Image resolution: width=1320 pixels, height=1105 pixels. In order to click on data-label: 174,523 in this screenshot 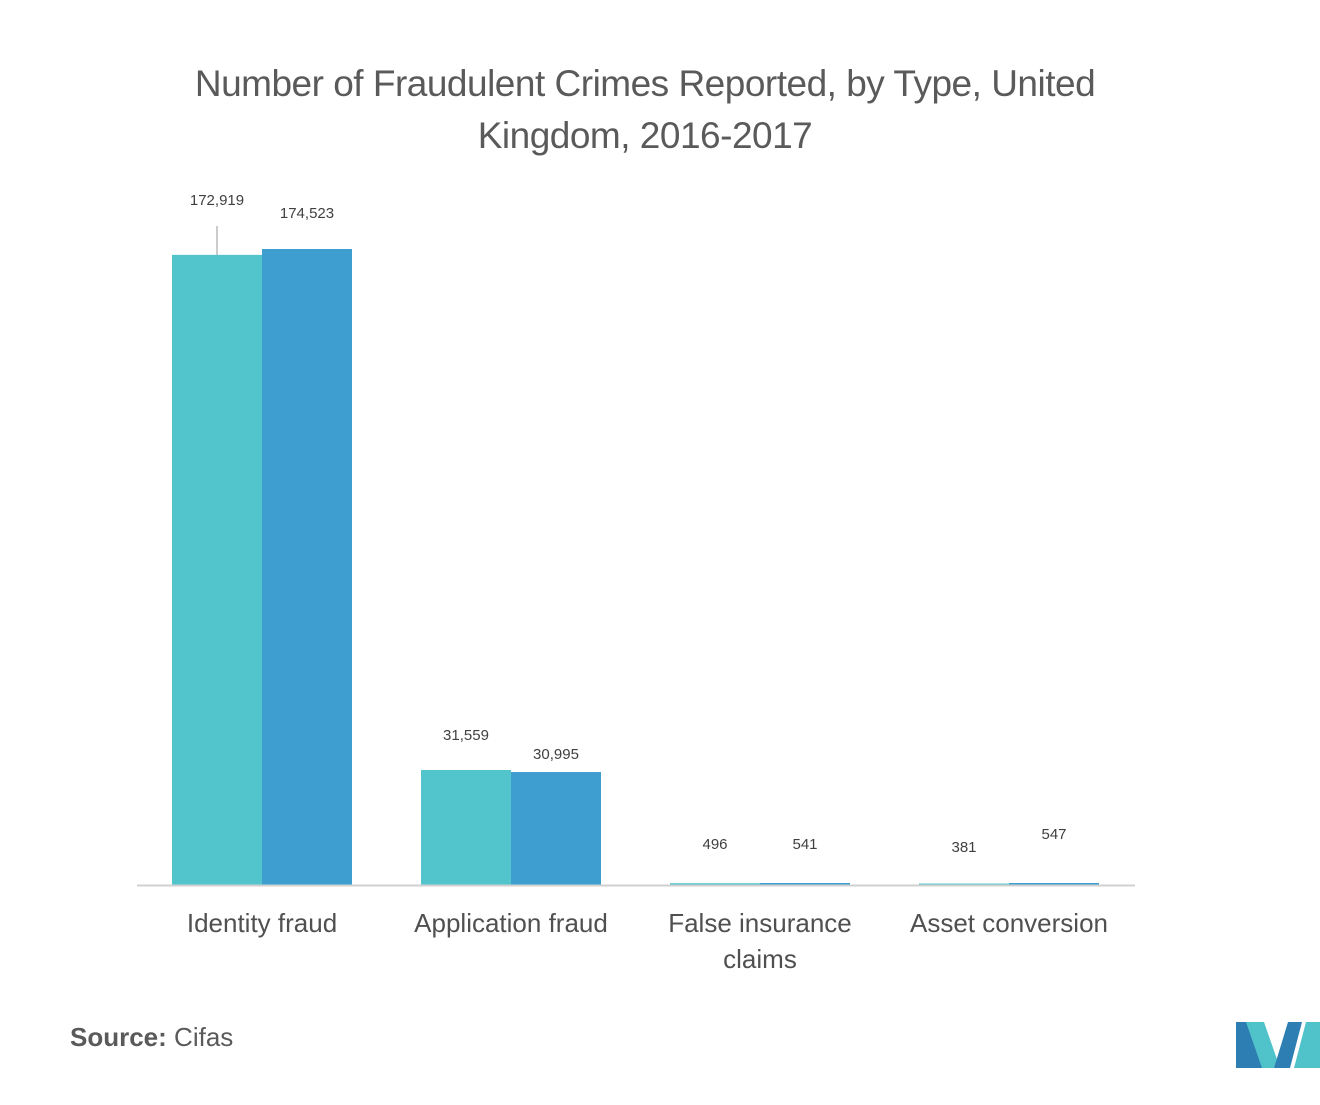, I will do `click(307, 213)`.